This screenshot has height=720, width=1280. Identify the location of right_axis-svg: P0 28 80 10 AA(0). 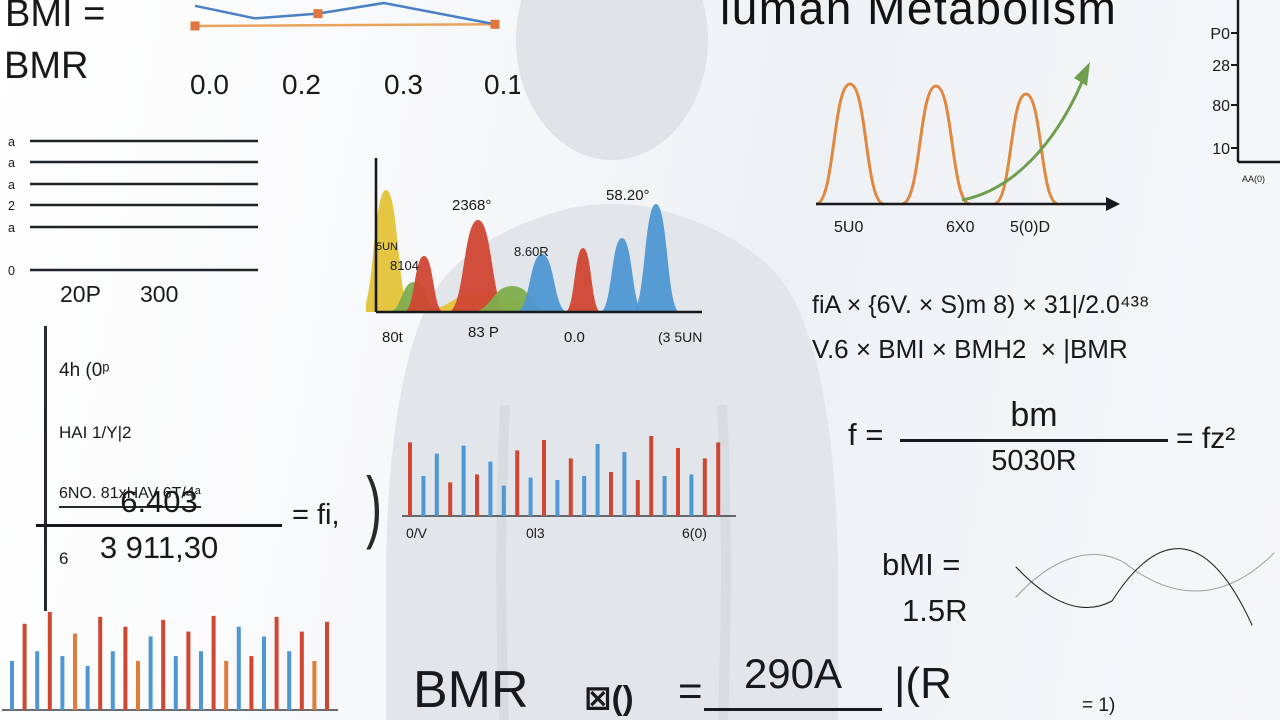
(1245, 92).